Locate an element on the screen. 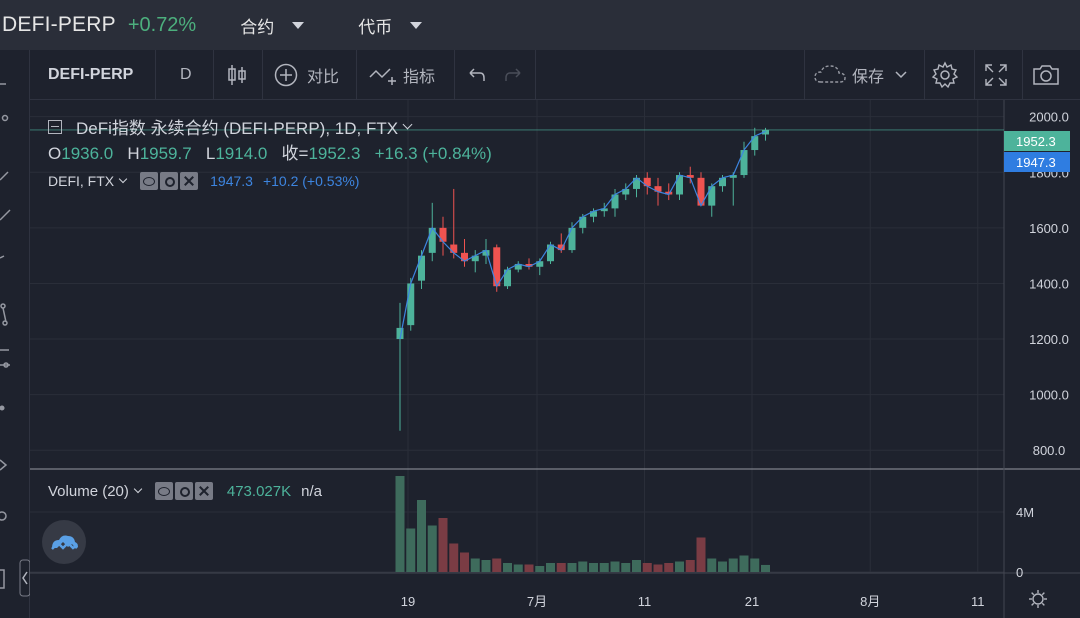 This screenshot has width=1080, height=618. settings-button is located at coordinates (945, 75).